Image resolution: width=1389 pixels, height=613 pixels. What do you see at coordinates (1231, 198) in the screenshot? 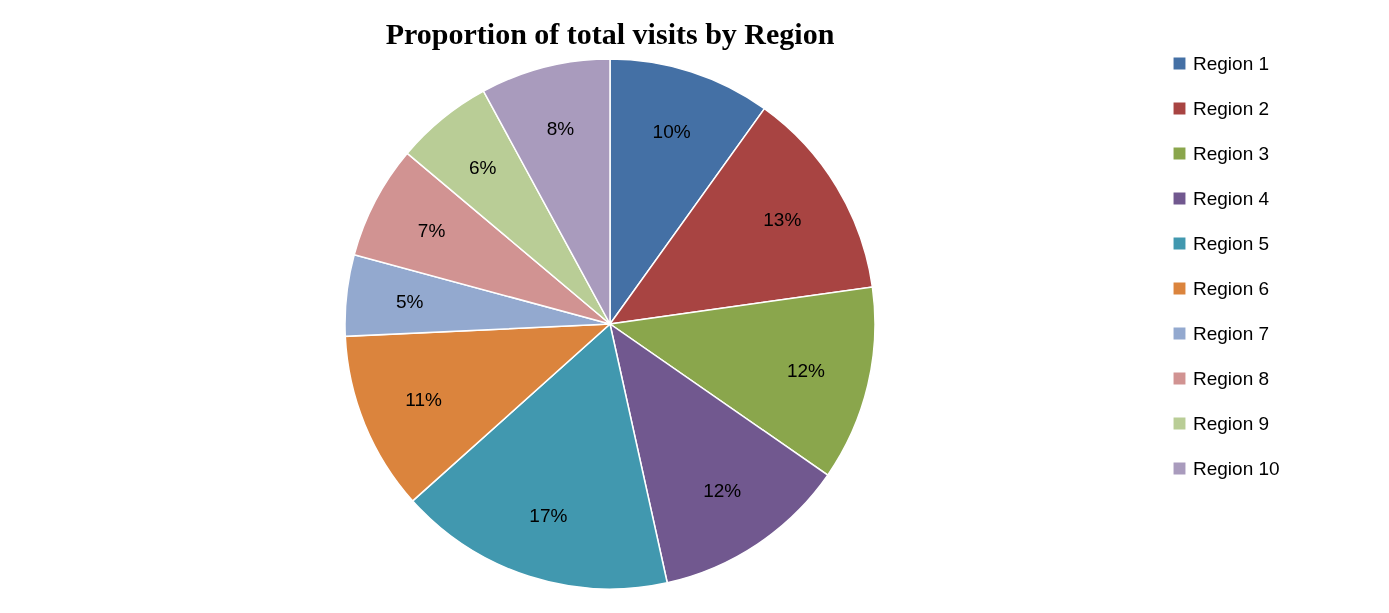
I see `legend-label: Region 4` at bounding box center [1231, 198].